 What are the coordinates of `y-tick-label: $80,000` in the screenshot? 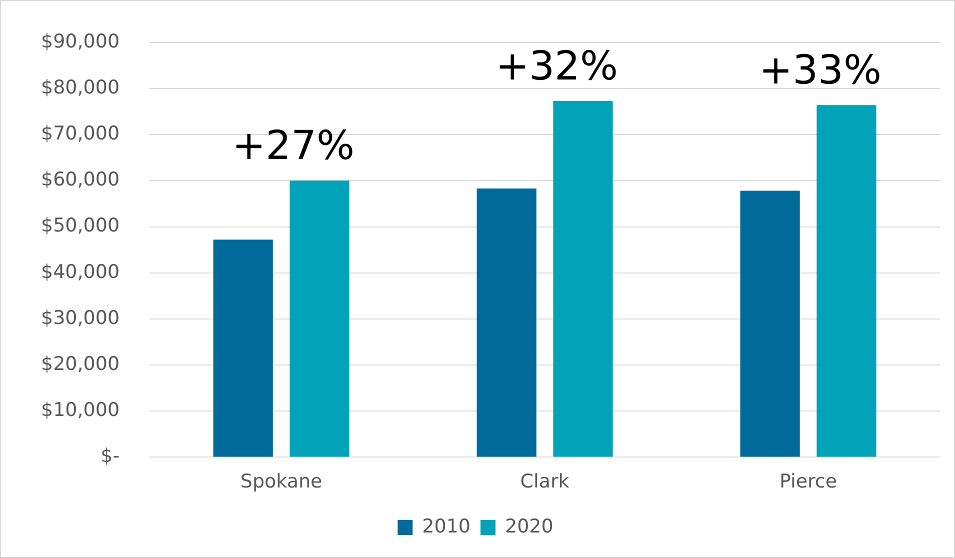 It's located at (80, 87).